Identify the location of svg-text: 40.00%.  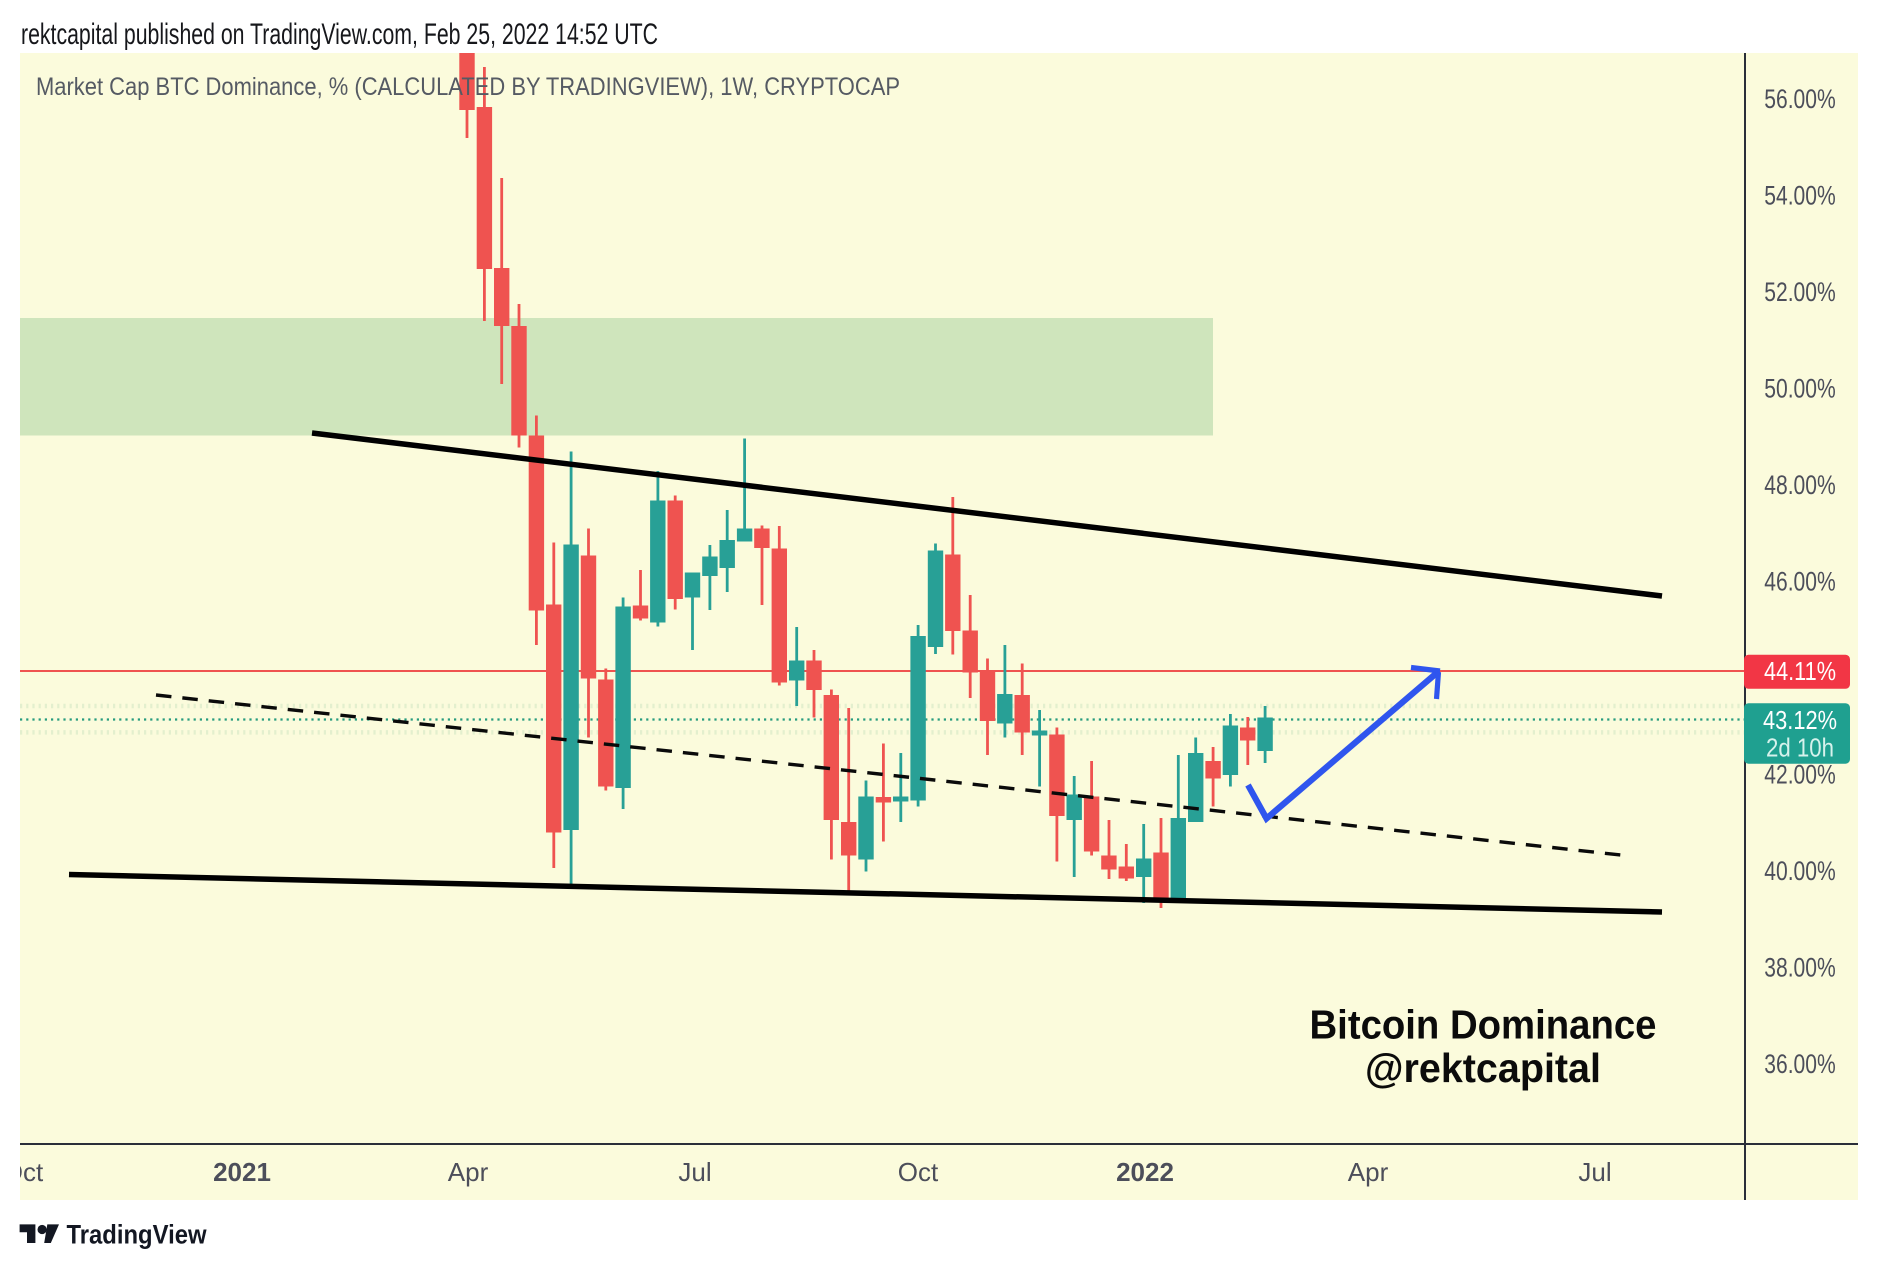
(1799, 871).